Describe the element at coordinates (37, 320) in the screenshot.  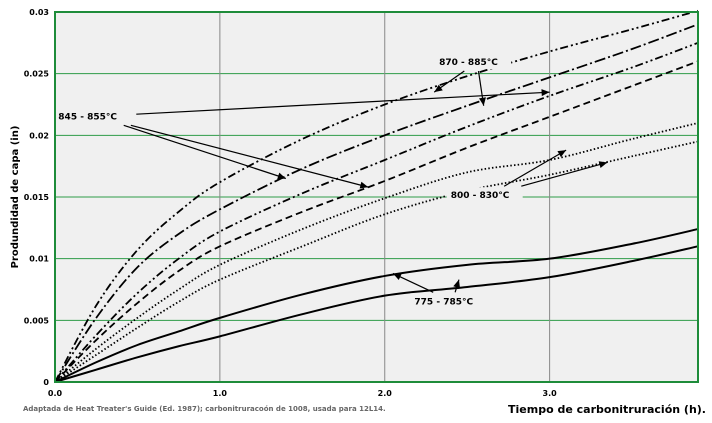
I see `y-tick-label: 0.005` at that location.